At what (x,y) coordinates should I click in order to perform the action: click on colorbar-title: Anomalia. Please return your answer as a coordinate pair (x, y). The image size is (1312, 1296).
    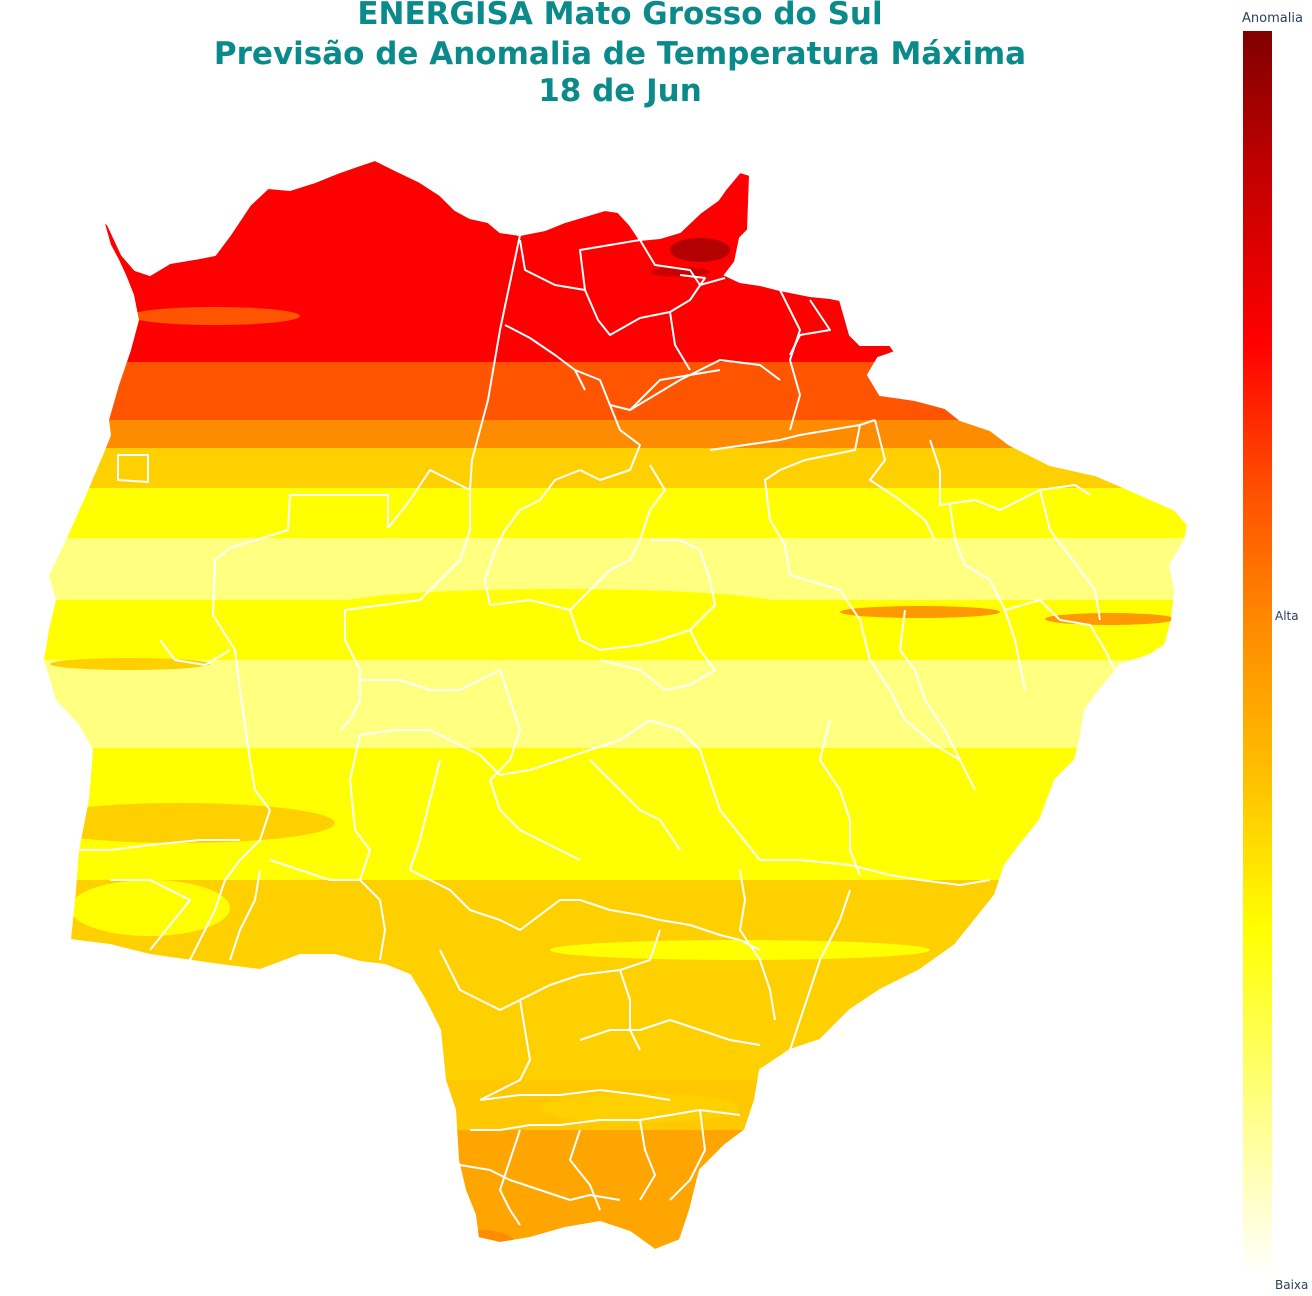
    Looking at the image, I should click on (1272, 18).